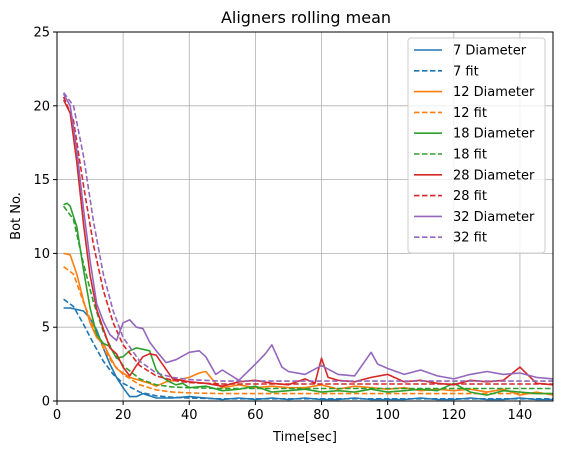 The height and width of the screenshot is (455, 562). I want to click on legend-label-28-fit: 28 fit, so click(470, 196).